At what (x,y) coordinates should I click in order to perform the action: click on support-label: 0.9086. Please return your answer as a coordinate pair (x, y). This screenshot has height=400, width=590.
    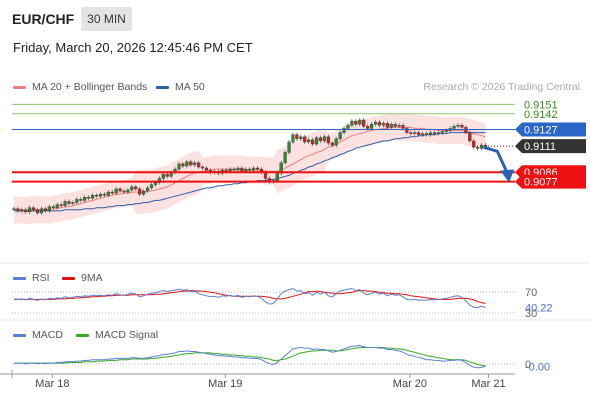
    Looking at the image, I should click on (541, 173).